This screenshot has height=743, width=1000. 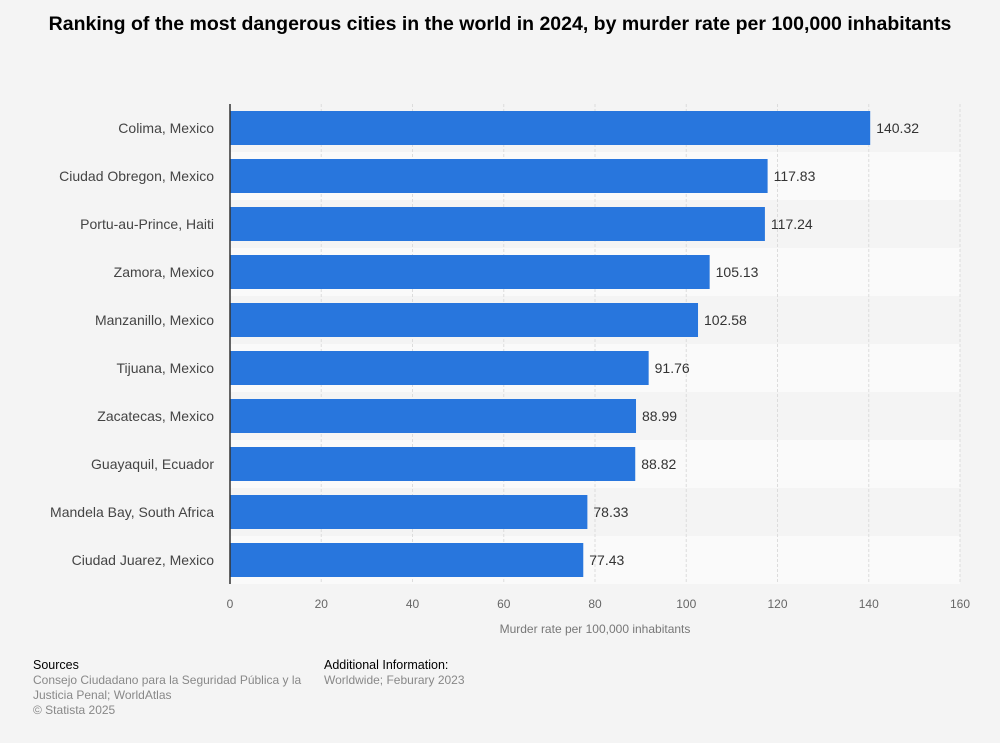 I want to click on data-label: 140.32, so click(x=897, y=128).